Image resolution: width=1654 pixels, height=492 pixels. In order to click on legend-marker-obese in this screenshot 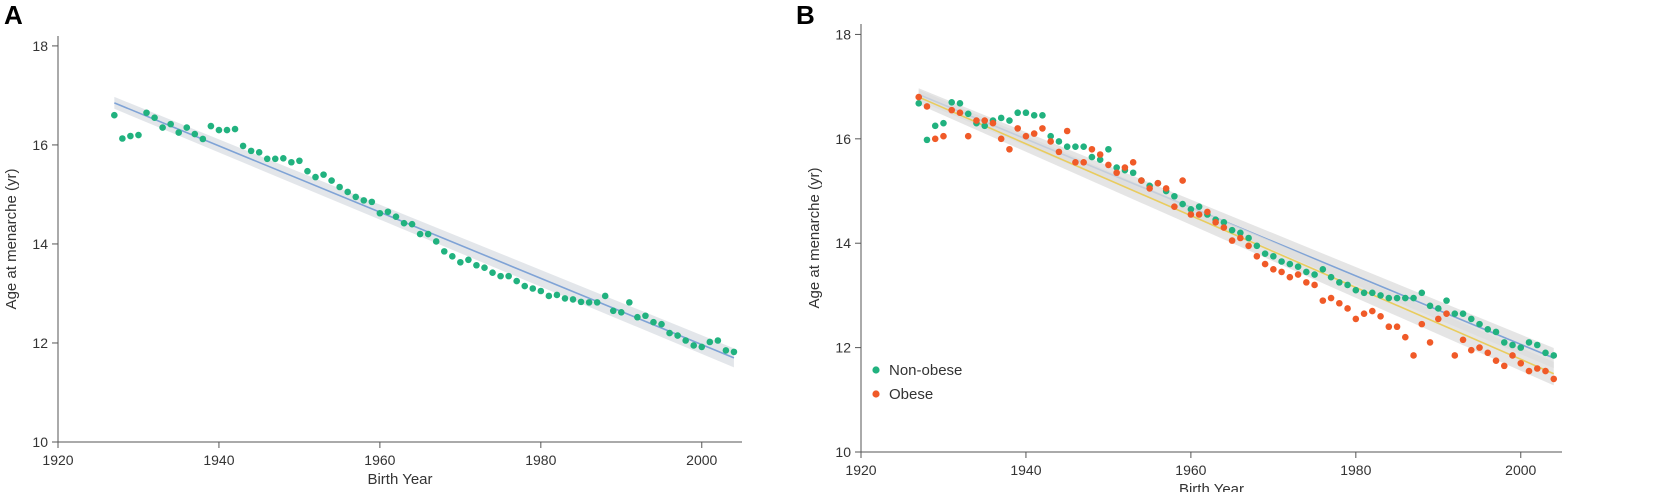, I will do `click(876, 394)`.